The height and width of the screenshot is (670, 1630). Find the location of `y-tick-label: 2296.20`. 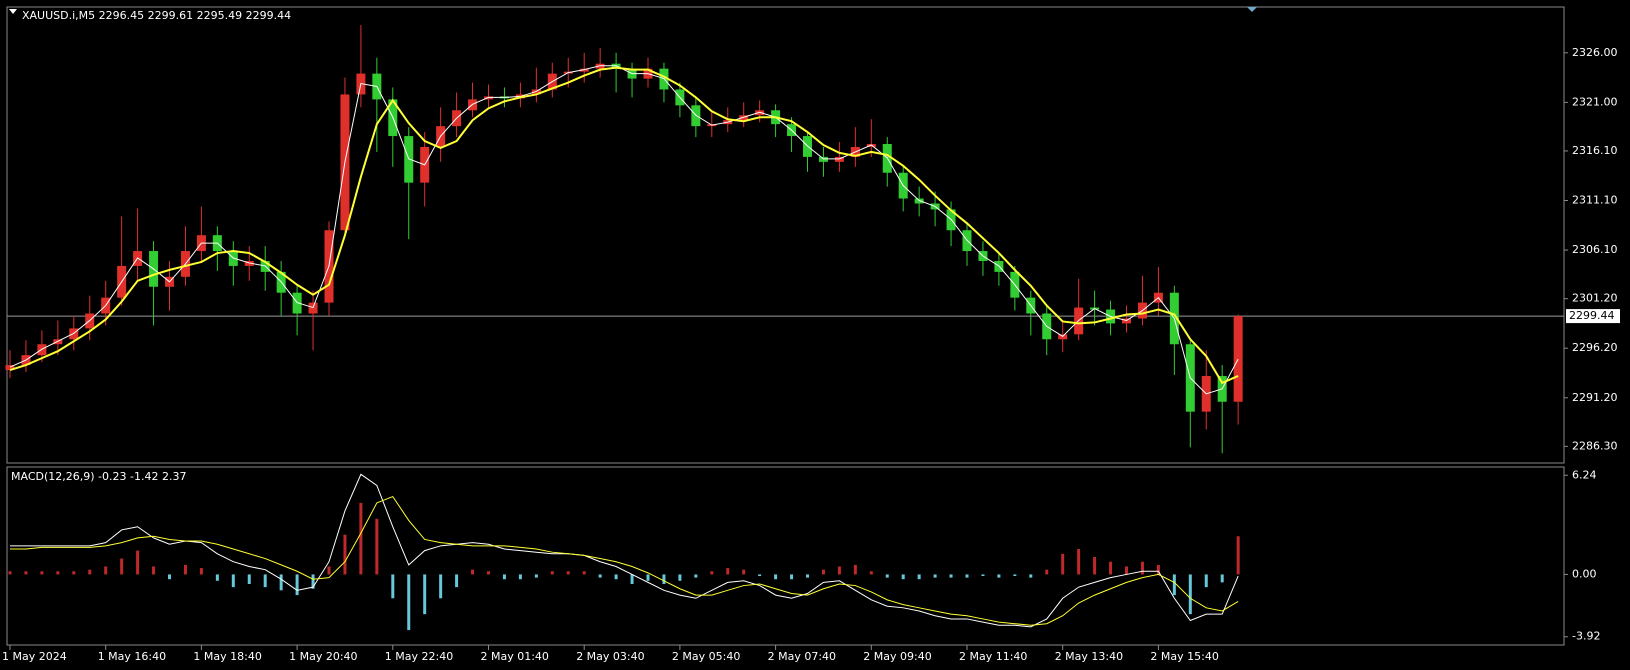

y-tick-label: 2296.20 is located at coordinates (1595, 347).